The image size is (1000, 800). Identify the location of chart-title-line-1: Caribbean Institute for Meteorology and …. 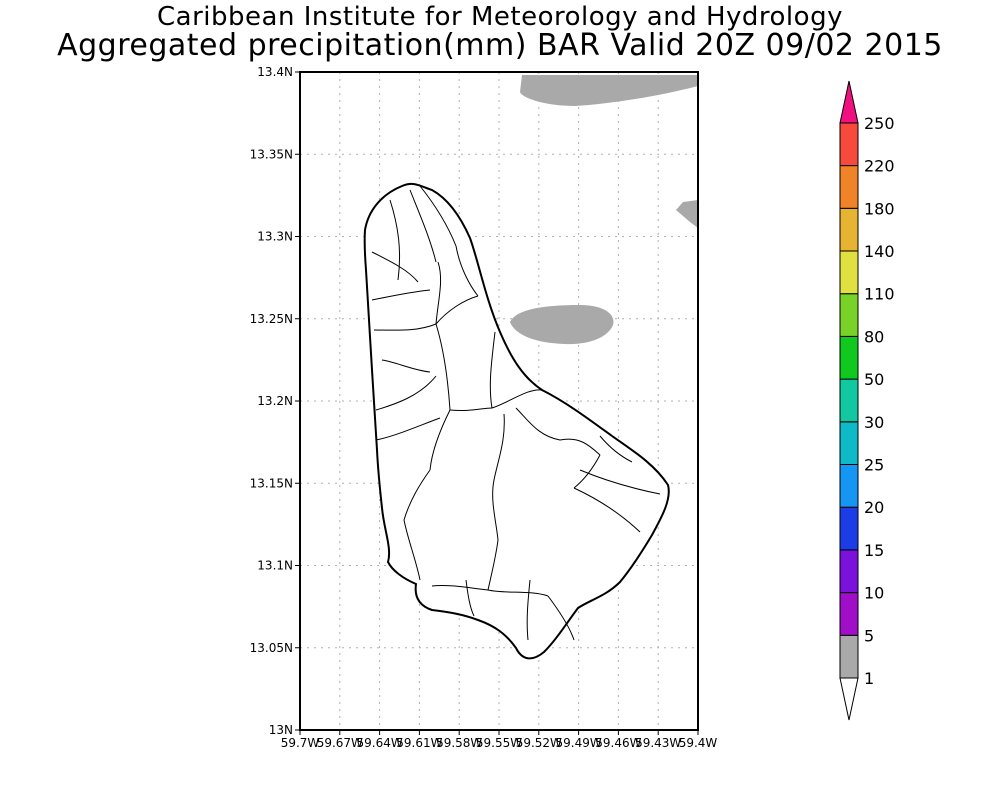
(500, 17).